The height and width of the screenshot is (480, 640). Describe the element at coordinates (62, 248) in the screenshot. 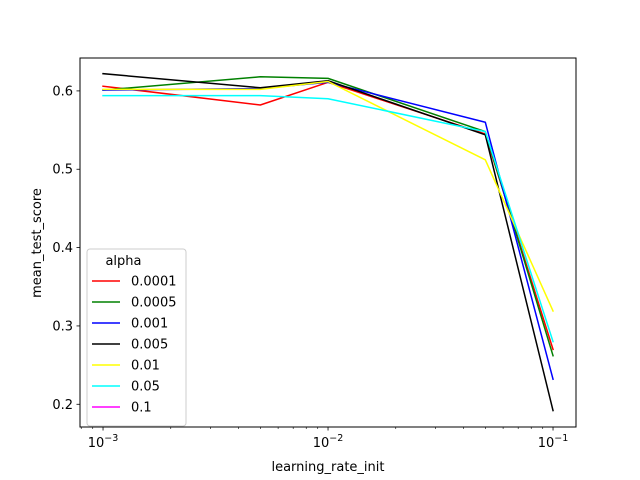

I see `y-tick-label: 0.4` at that location.